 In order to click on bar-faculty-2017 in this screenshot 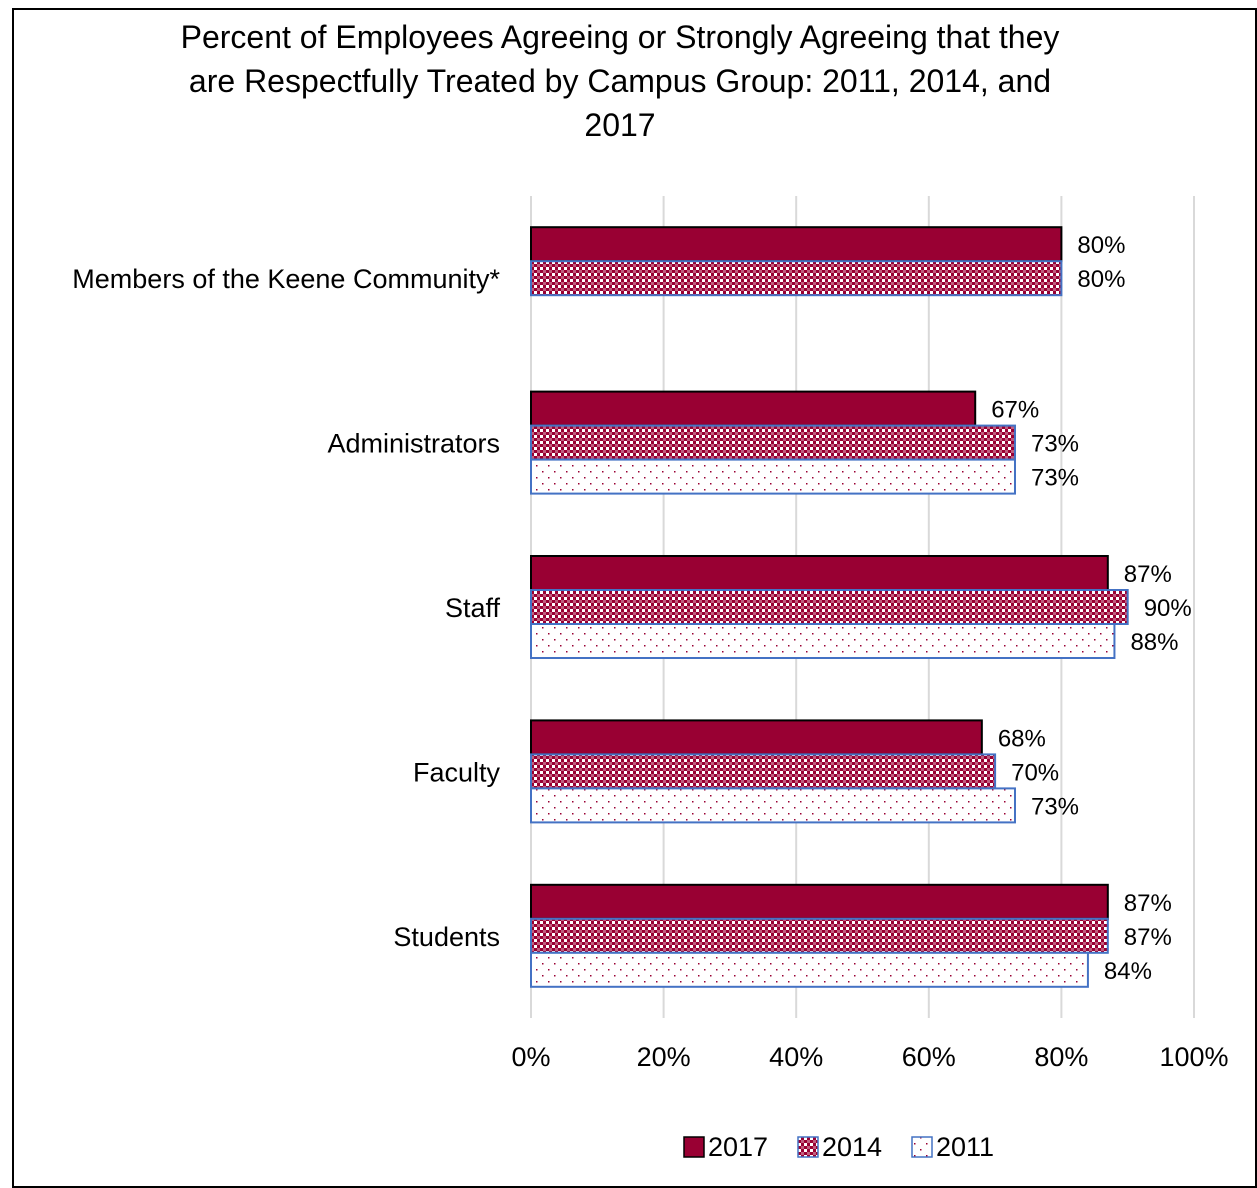, I will do `click(756, 737)`.